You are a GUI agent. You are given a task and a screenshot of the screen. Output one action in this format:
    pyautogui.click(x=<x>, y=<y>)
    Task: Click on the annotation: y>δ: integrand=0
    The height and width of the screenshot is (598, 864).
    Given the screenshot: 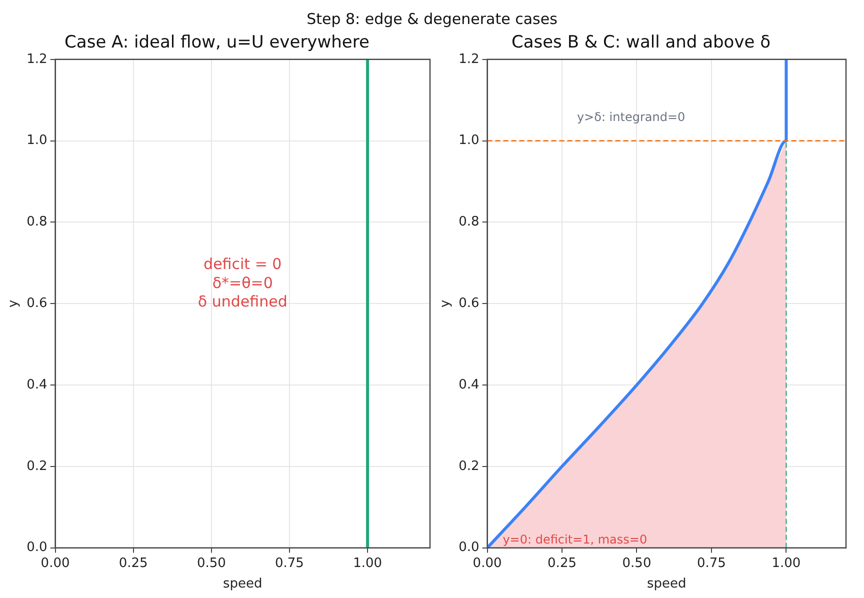 What is the action you would take?
    pyautogui.click(x=631, y=117)
    